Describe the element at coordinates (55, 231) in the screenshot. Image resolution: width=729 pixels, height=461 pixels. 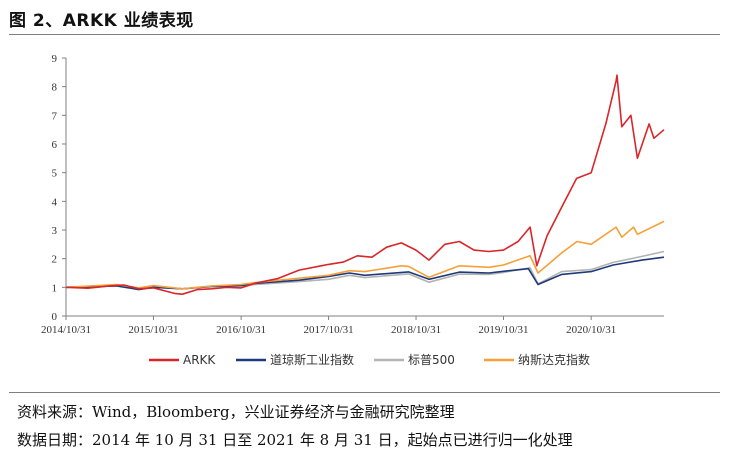
I see `y-tick-label: 3` at that location.